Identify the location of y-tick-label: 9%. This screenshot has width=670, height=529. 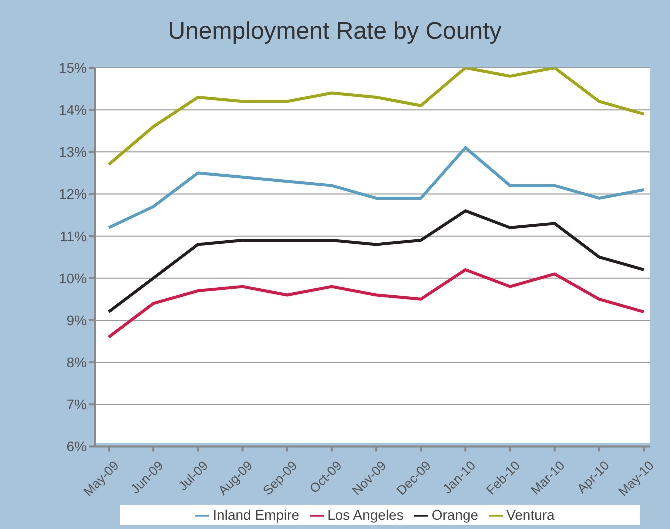
(76, 320).